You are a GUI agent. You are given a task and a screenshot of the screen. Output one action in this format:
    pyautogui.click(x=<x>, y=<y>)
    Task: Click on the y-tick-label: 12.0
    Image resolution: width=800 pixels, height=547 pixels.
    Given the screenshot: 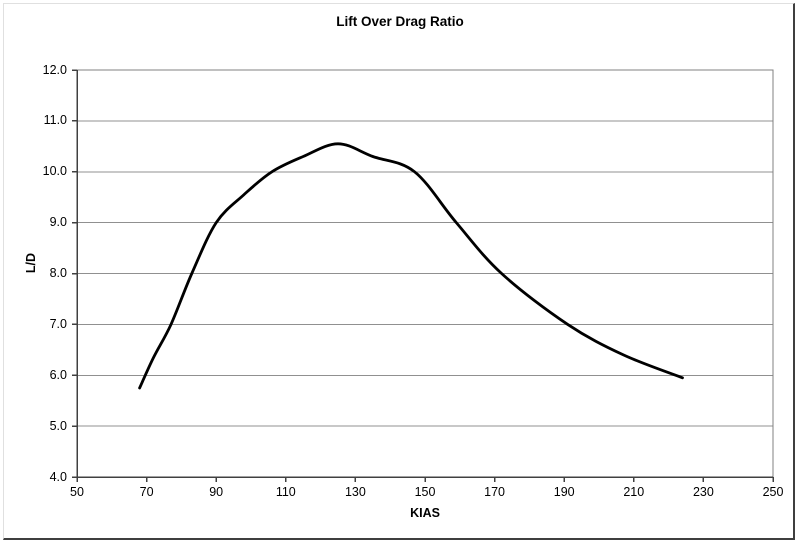 What is the action you would take?
    pyautogui.click(x=54, y=69)
    